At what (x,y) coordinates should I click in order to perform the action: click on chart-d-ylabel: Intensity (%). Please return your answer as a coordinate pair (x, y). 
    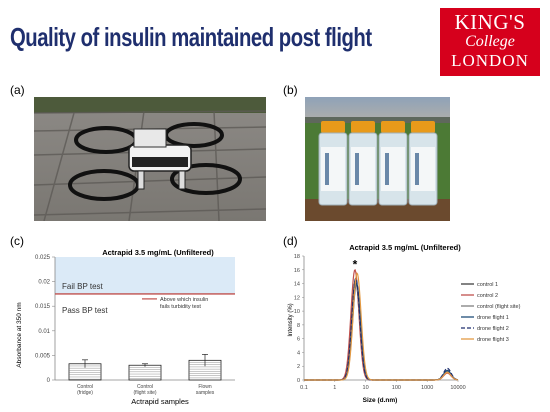
    Looking at the image, I should click on (291, 319).